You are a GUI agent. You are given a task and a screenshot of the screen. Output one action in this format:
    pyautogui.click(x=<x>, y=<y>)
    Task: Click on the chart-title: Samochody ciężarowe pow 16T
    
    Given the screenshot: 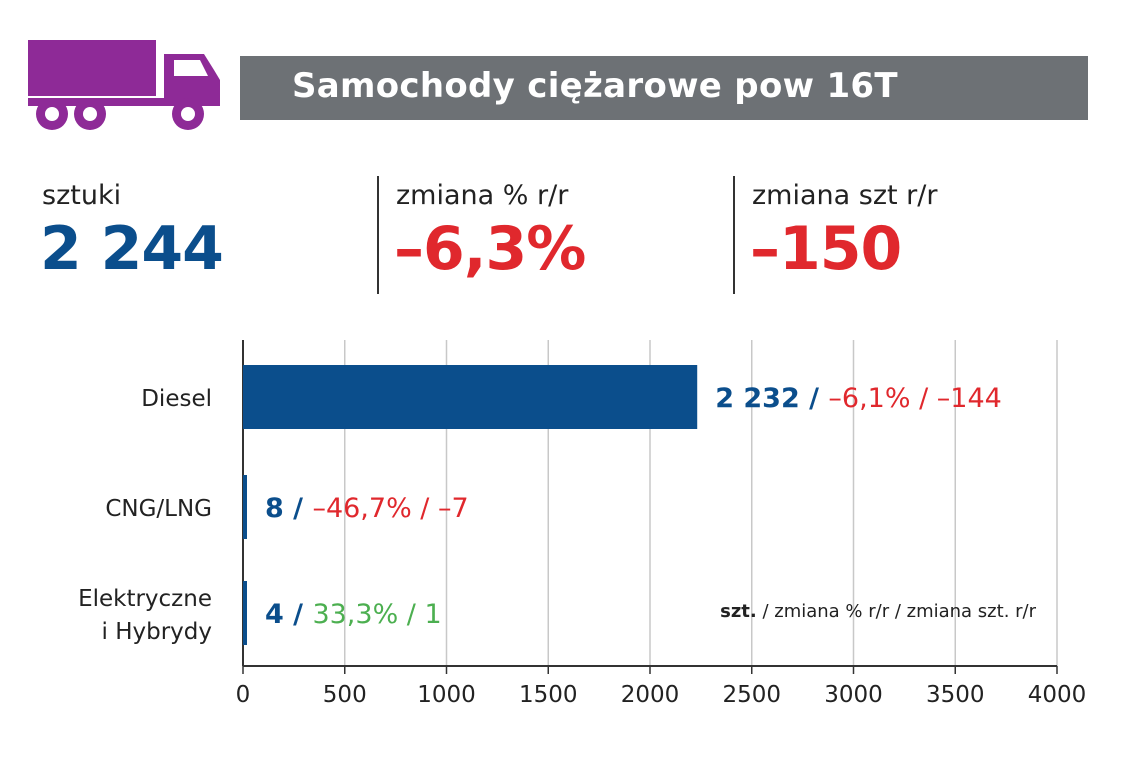 What is the action you would take?
    pyautogui.click(x=595, y=86)
    